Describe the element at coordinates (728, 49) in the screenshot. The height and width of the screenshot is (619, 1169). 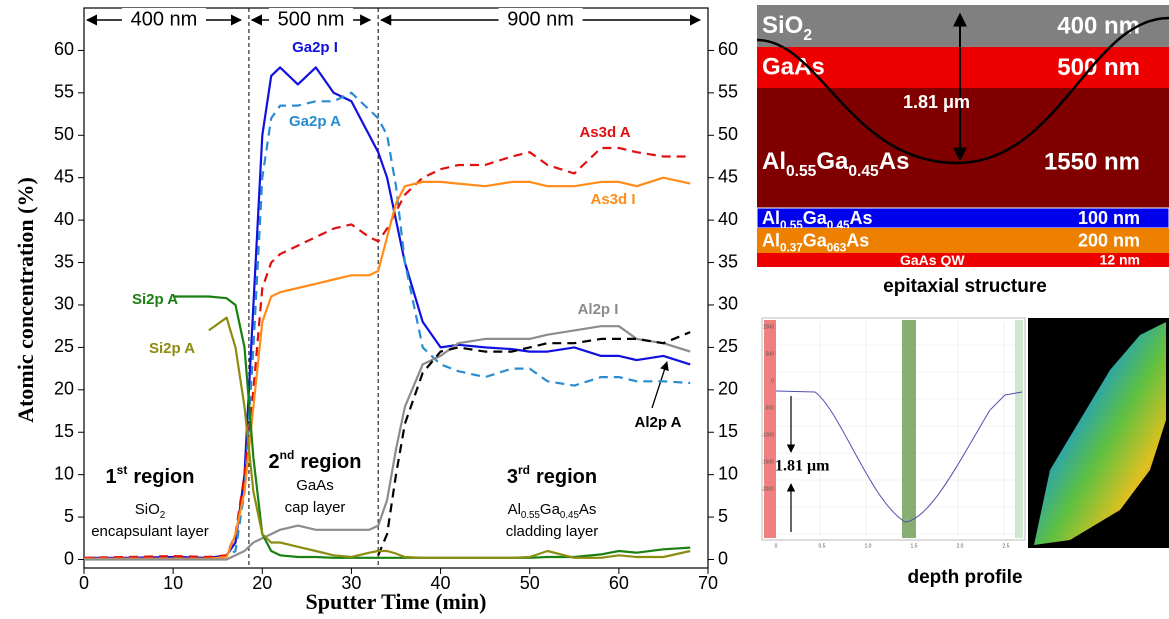
I see `y2-tick-label: 60` at that location.